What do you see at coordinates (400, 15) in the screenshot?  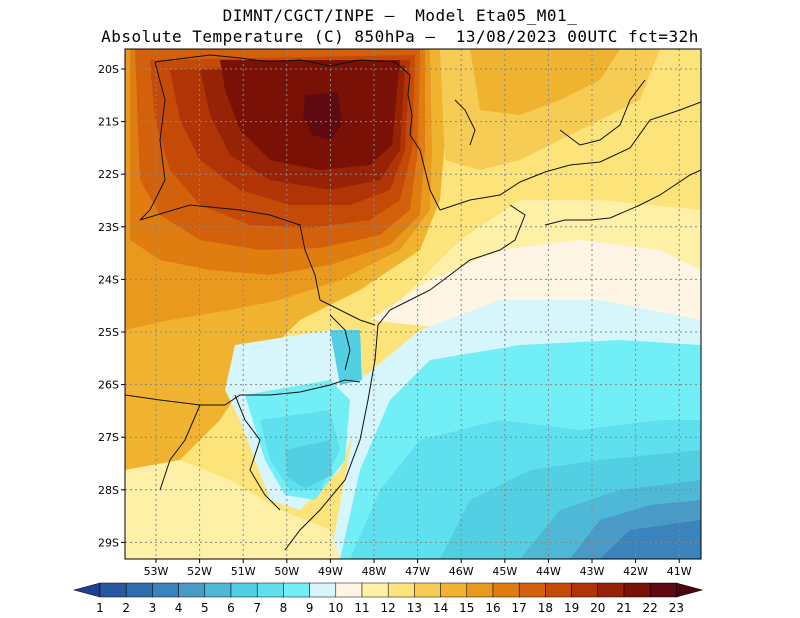 I see `title-line-1: DIMNT/CGCT/INPE — Model Eta05_M01_` at bounding box center [400, 15].